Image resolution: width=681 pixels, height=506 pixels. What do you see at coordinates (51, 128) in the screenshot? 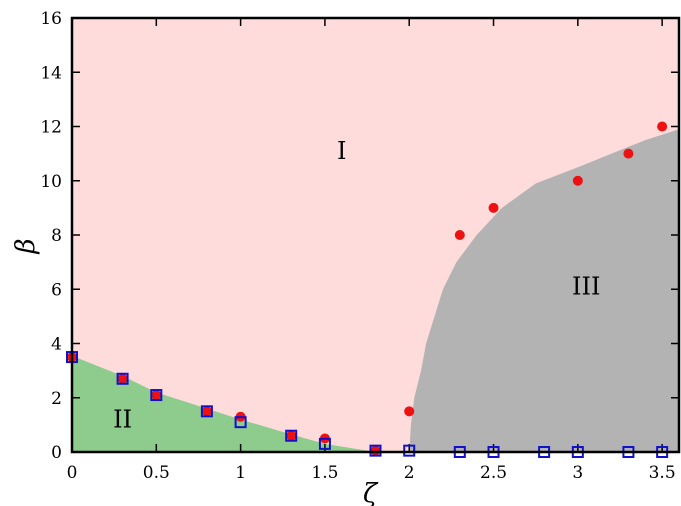
I see `y-tick-label: 12` at bounding box center [51, 128].